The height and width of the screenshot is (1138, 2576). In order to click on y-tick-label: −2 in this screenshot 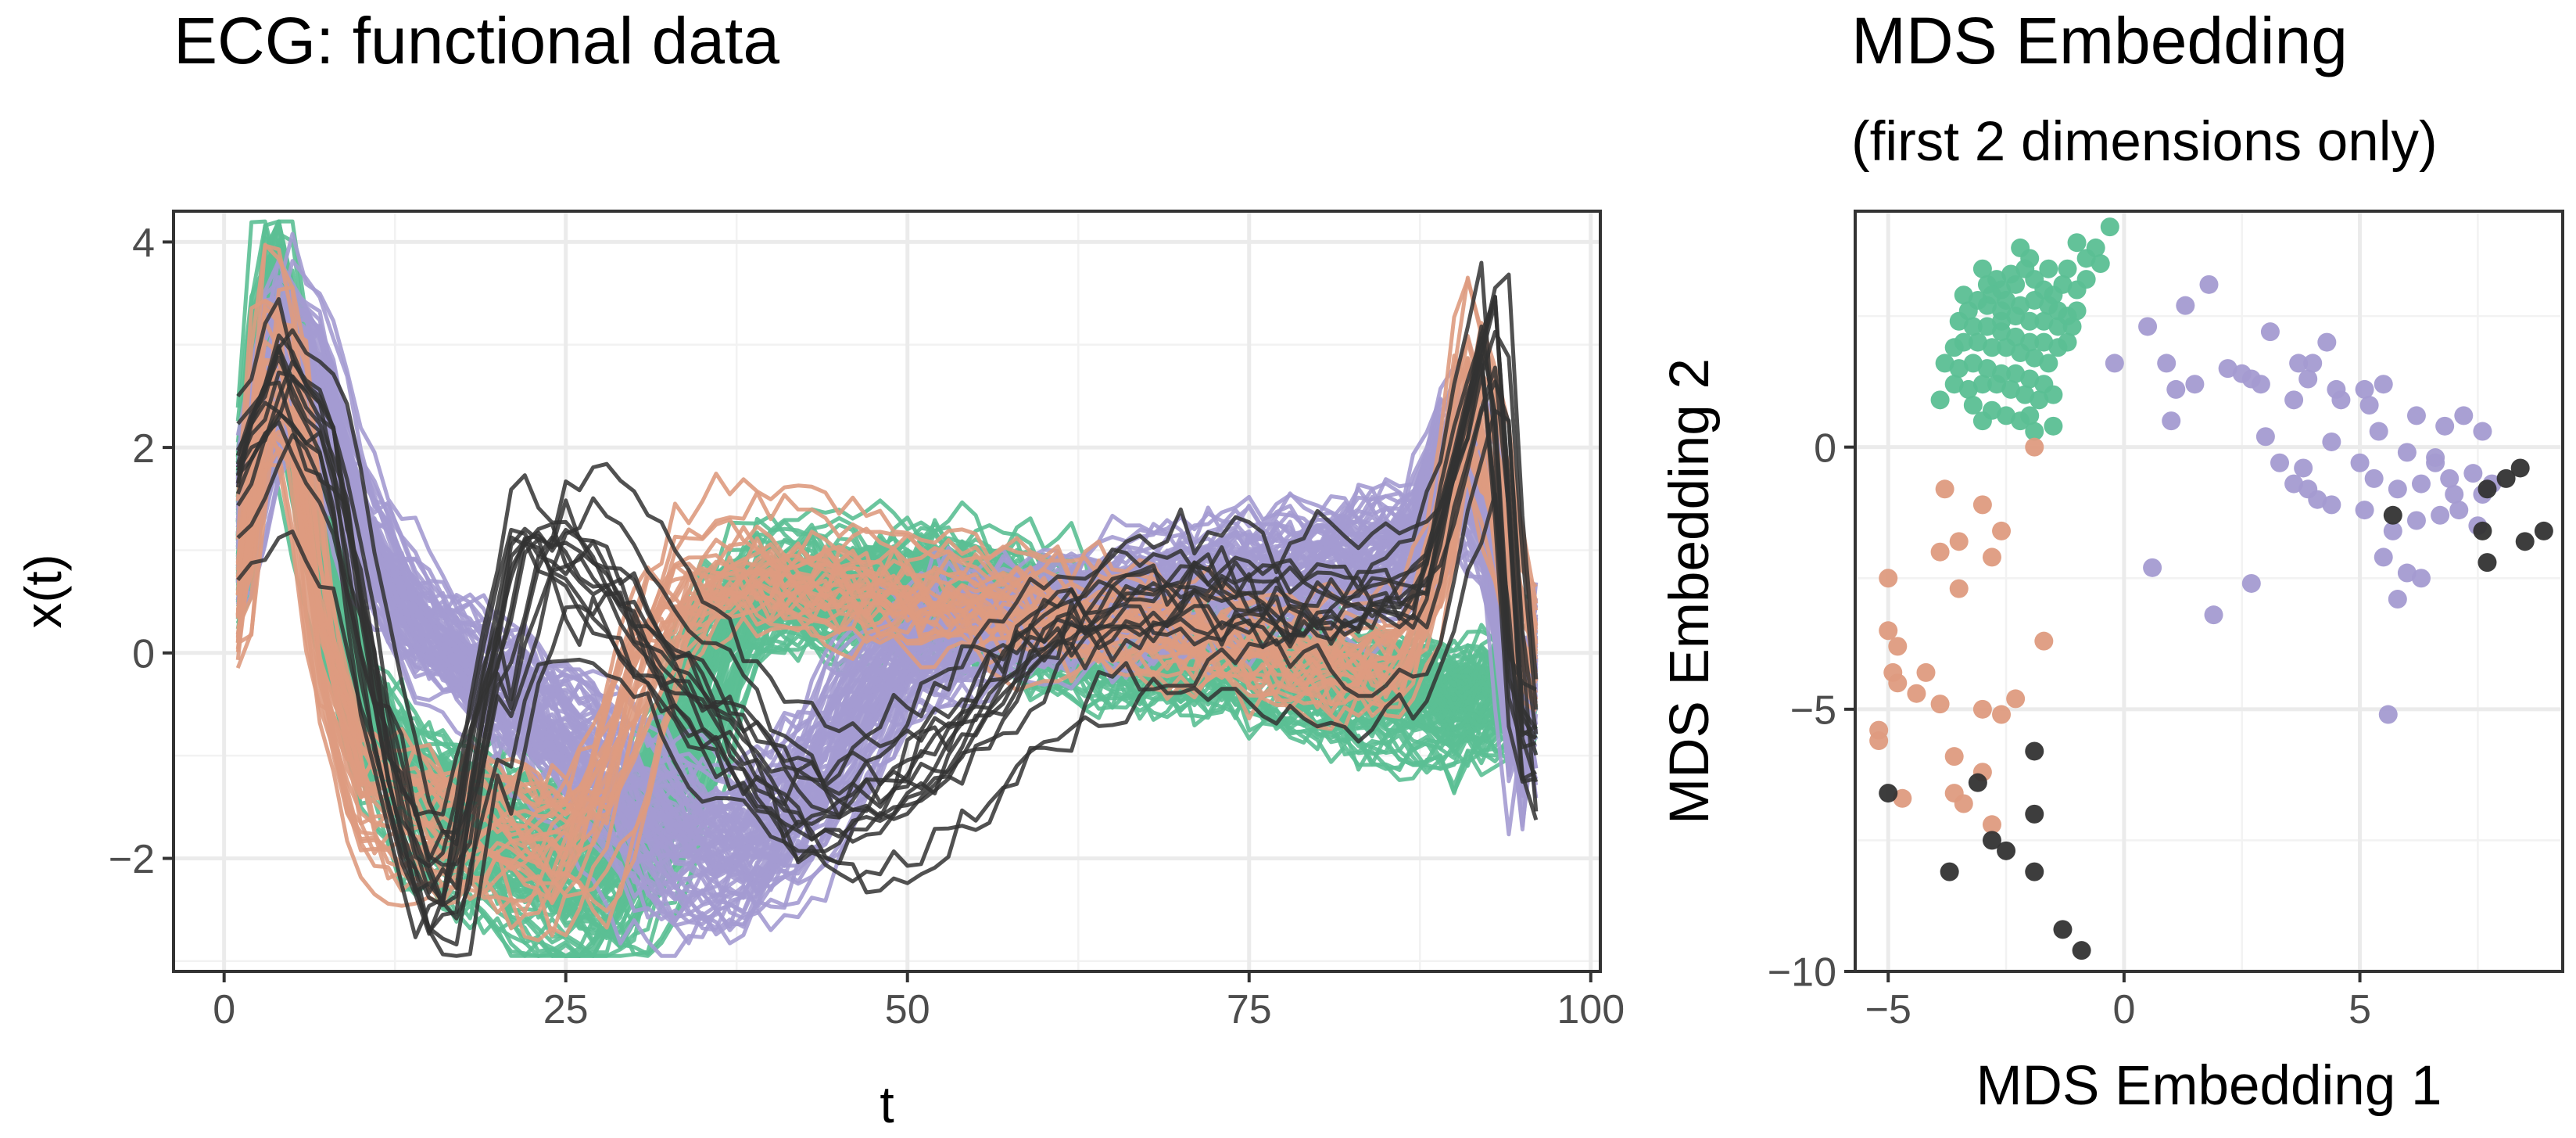, I will do `click(132, 859)`.